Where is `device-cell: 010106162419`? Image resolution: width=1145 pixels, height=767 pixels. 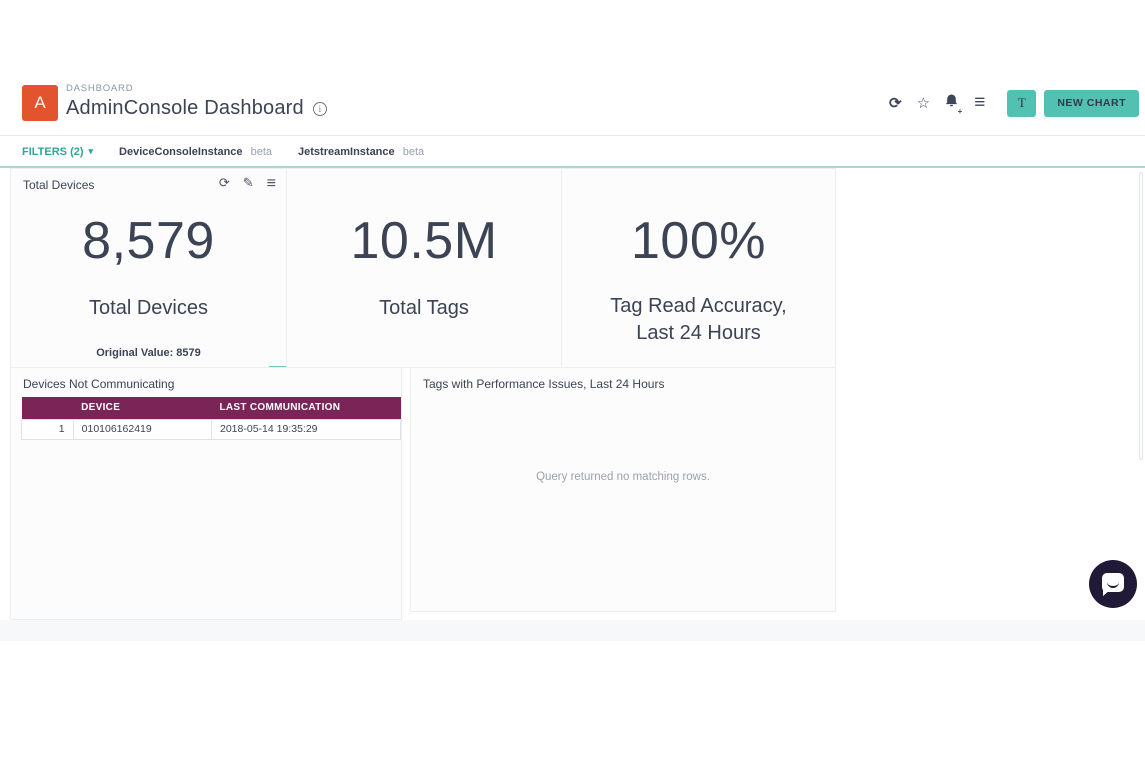 device-cell: 010106162419 is located at coordinates (142, 429).